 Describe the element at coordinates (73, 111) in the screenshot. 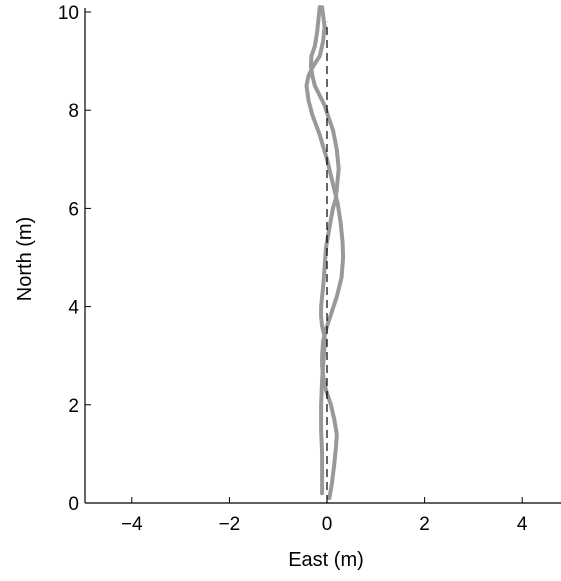

I see `y-tick-label: 8` at that location.